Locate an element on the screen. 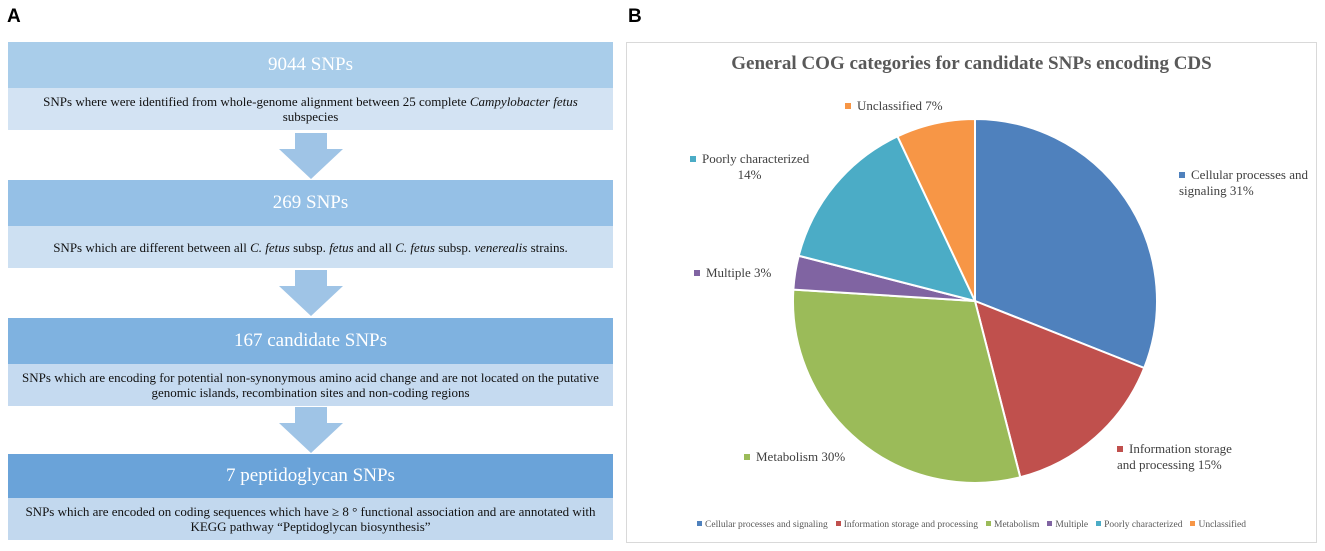 The width and height of the screenshot is (1325, 551). legend-item: Cellular processes and signaling is located at coordinates (762, 525).